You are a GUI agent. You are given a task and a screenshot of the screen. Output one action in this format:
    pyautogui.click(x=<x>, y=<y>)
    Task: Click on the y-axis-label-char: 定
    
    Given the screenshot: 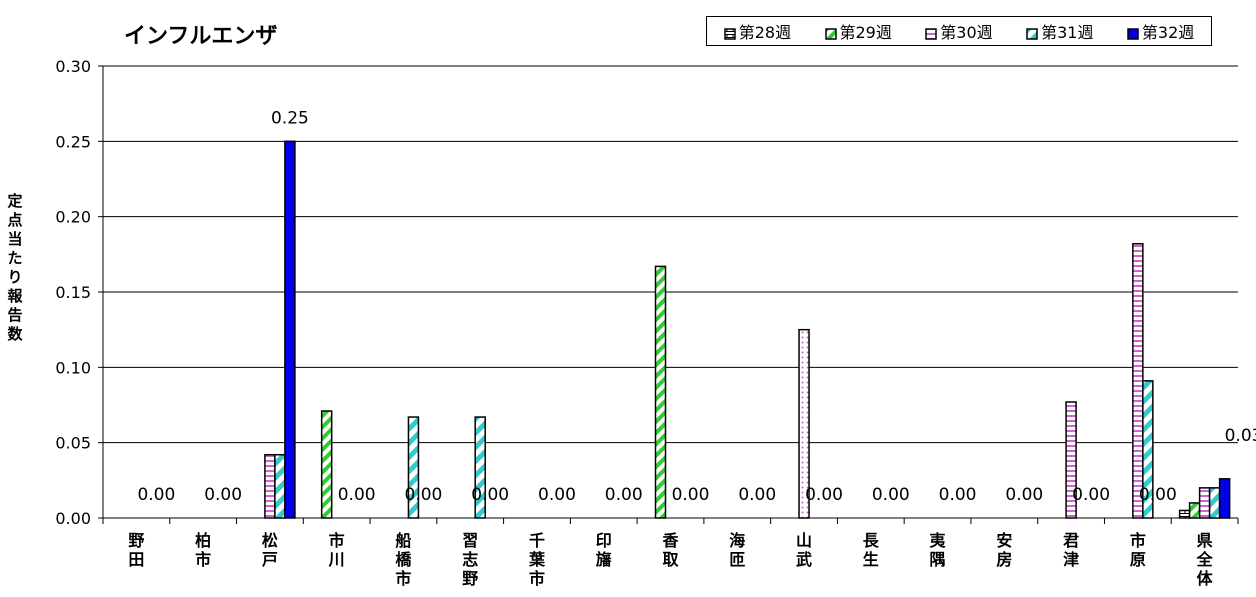 What is the action you would take?
    pyautogui.click(x=15, y=201)
    